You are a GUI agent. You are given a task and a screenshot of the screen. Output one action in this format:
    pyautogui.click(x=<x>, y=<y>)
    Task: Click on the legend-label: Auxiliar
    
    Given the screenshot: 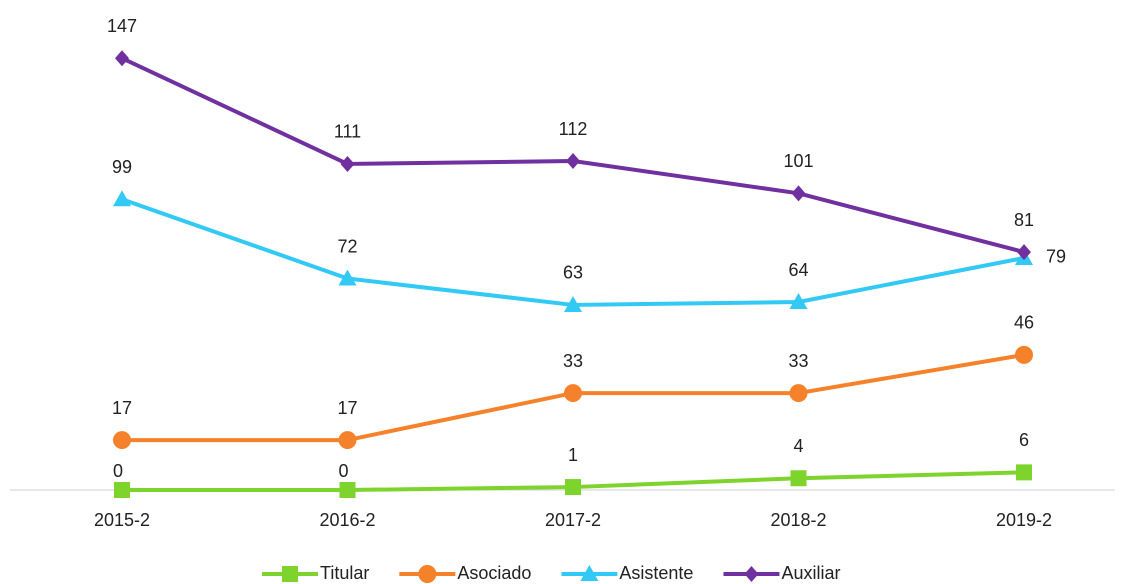 What is the action you would take?
    pyautogui.click(x=810, y=573)
    